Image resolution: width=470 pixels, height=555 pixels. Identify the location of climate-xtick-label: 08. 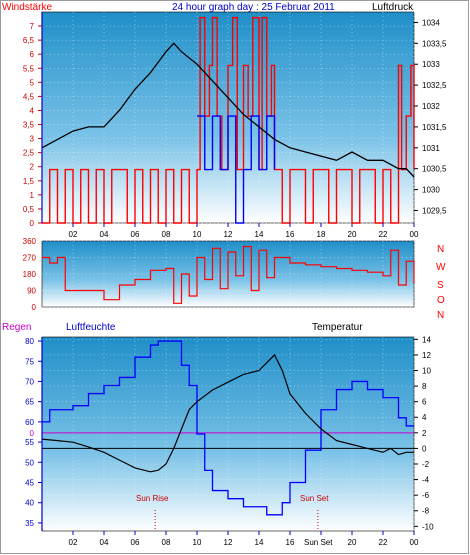
(166, 542).